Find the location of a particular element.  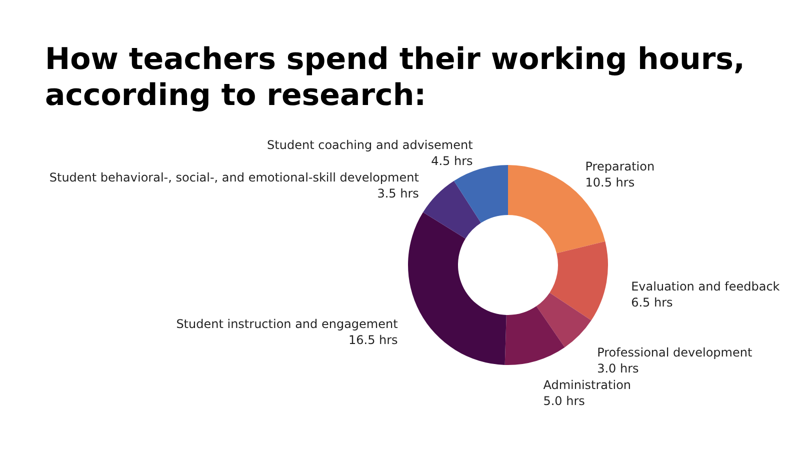

data-label: 6.5 hrs is located at coordinates (652, 303).